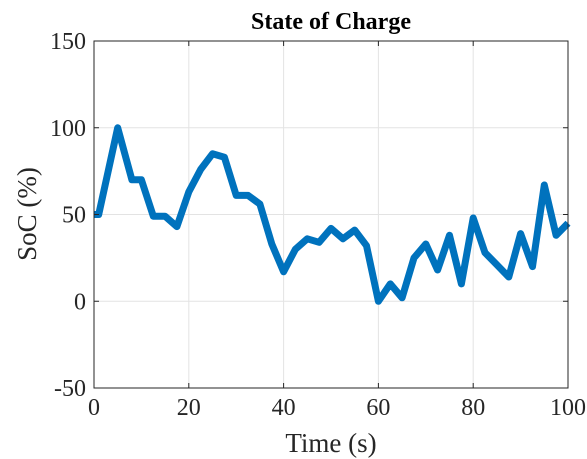 The width and height of the screenshot is (587, 459). I want to click on y-tick-label: 0, so click(80, 302).